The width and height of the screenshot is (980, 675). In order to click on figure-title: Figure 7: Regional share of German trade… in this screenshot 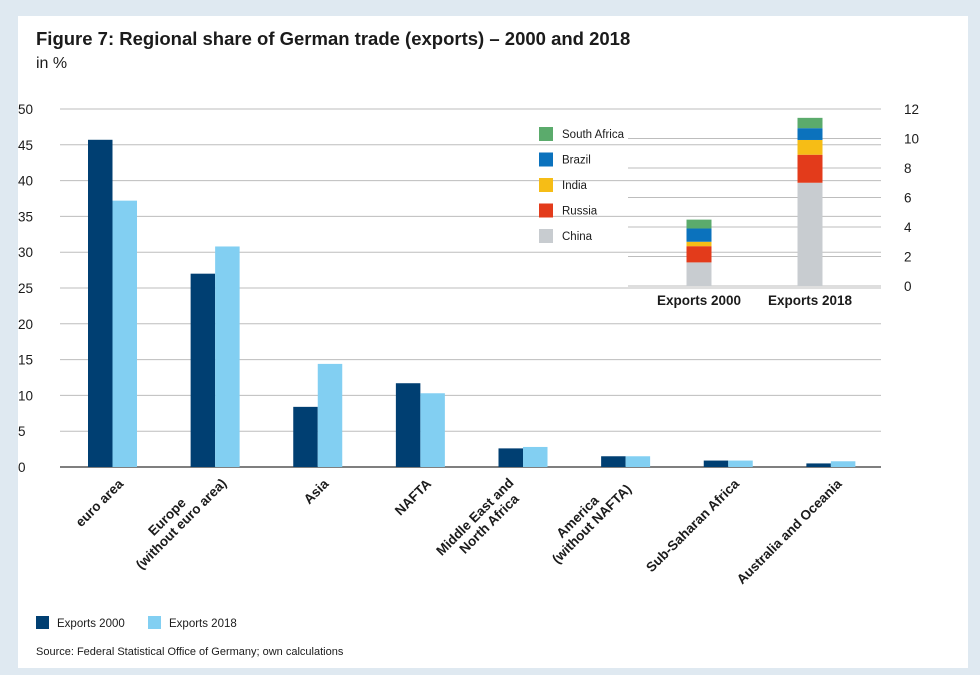, I will do `click(333, 38)`.